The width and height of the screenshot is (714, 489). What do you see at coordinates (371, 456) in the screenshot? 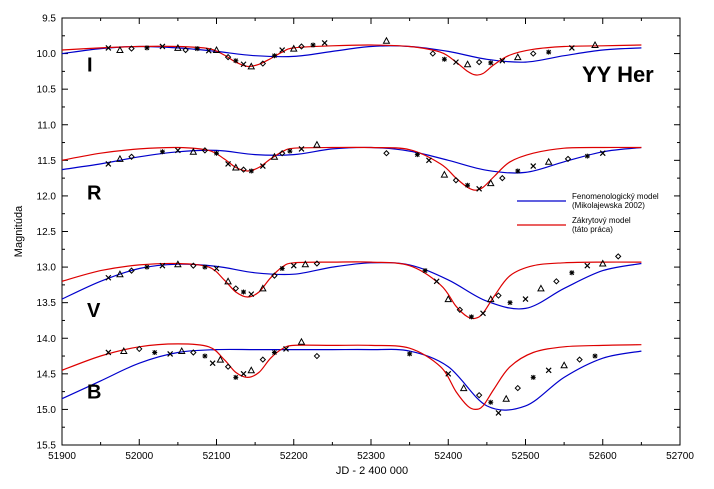
I see `x-tick-label: 52300` at bounding box center [371, 456].